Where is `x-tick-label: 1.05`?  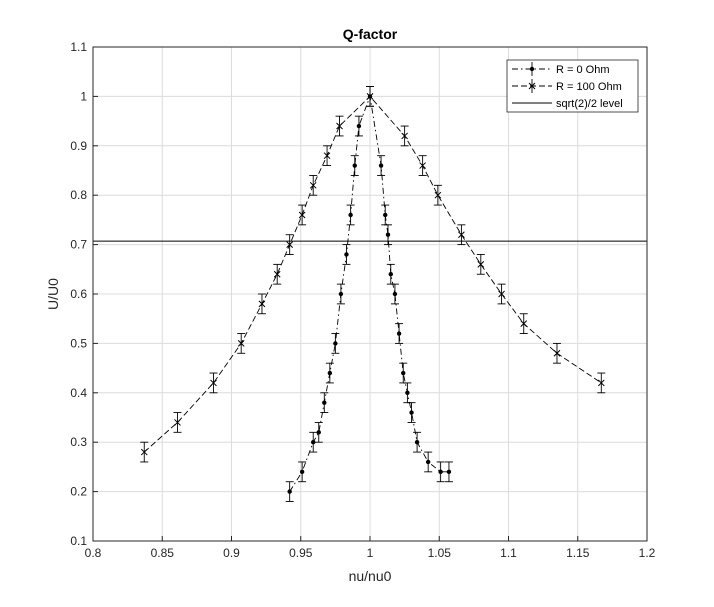 x-tick-label: 1.05 is located at coordinates (440, 553).